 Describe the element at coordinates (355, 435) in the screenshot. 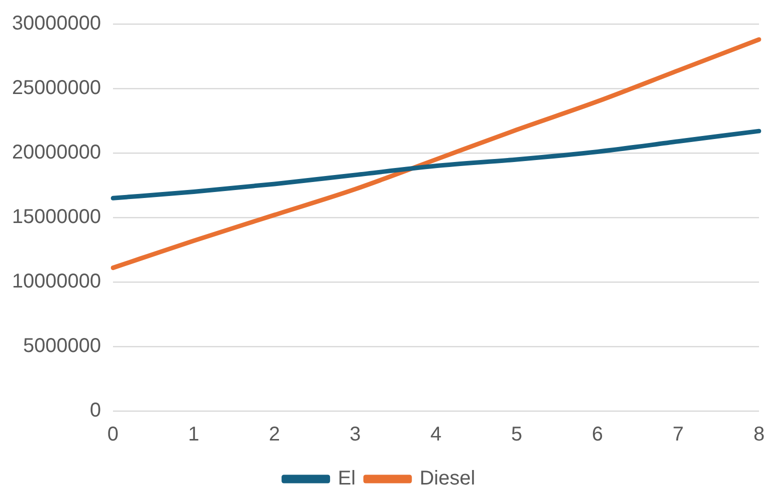

I see `x-tick-label: 3` at that location.